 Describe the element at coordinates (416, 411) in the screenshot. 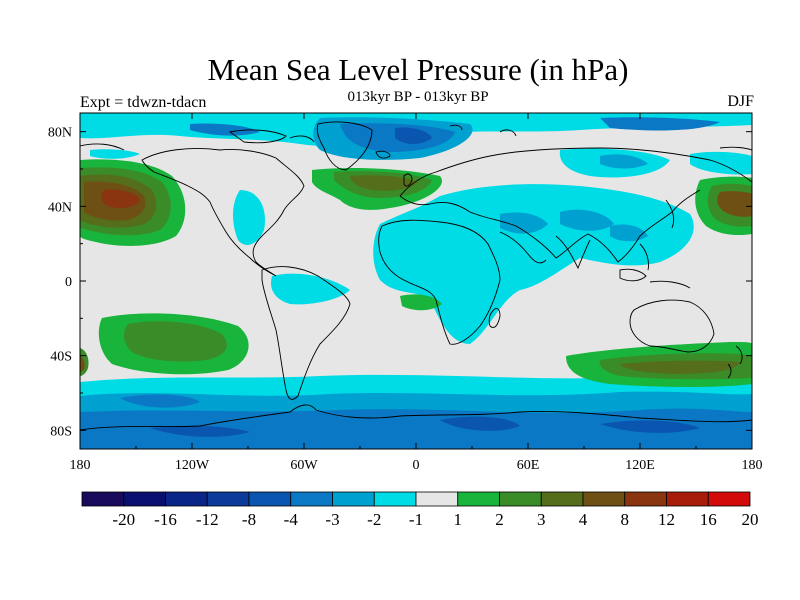

I see `southern-ocean-contours` at that location.